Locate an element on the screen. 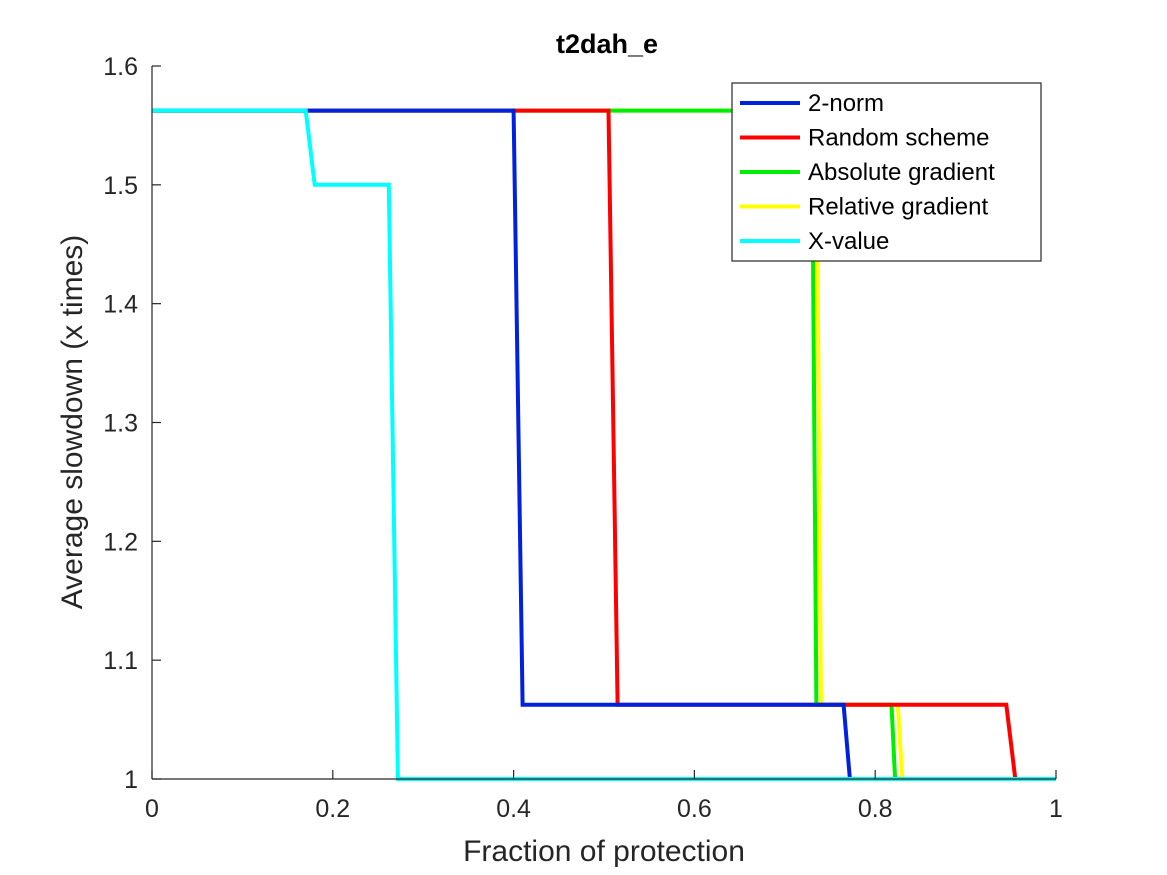 The image size is (1167, 875). y-axis-label: Average slowdown (x times) is located at coordinates (72, 422).